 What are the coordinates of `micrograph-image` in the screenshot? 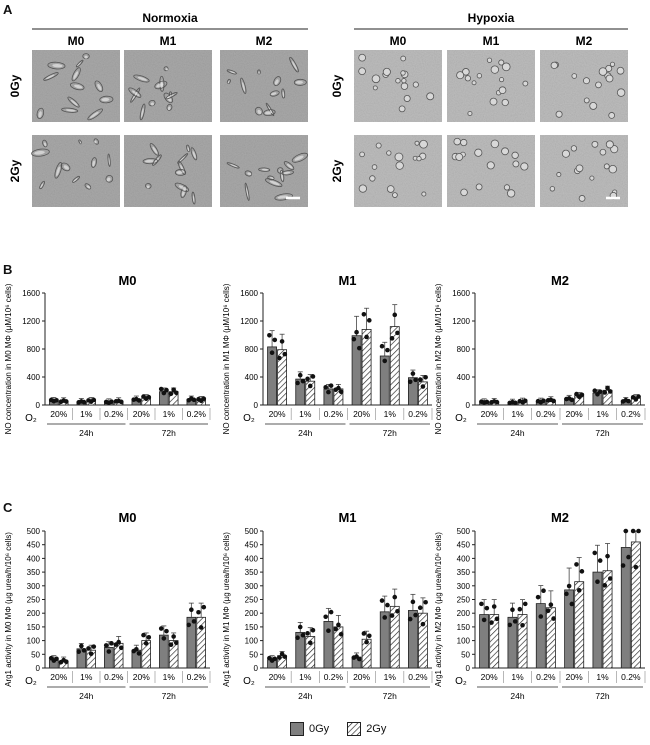 It's located at (398, 86).